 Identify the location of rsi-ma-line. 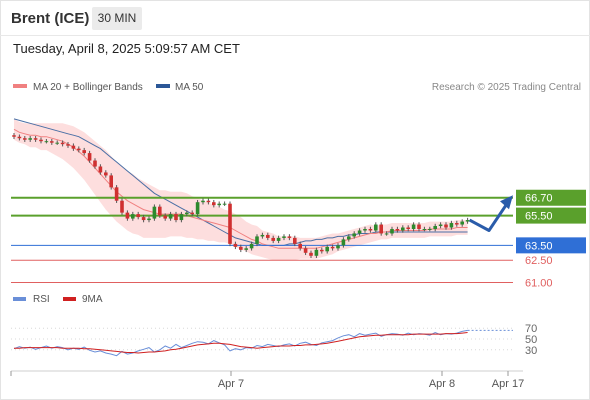
(241, 343).